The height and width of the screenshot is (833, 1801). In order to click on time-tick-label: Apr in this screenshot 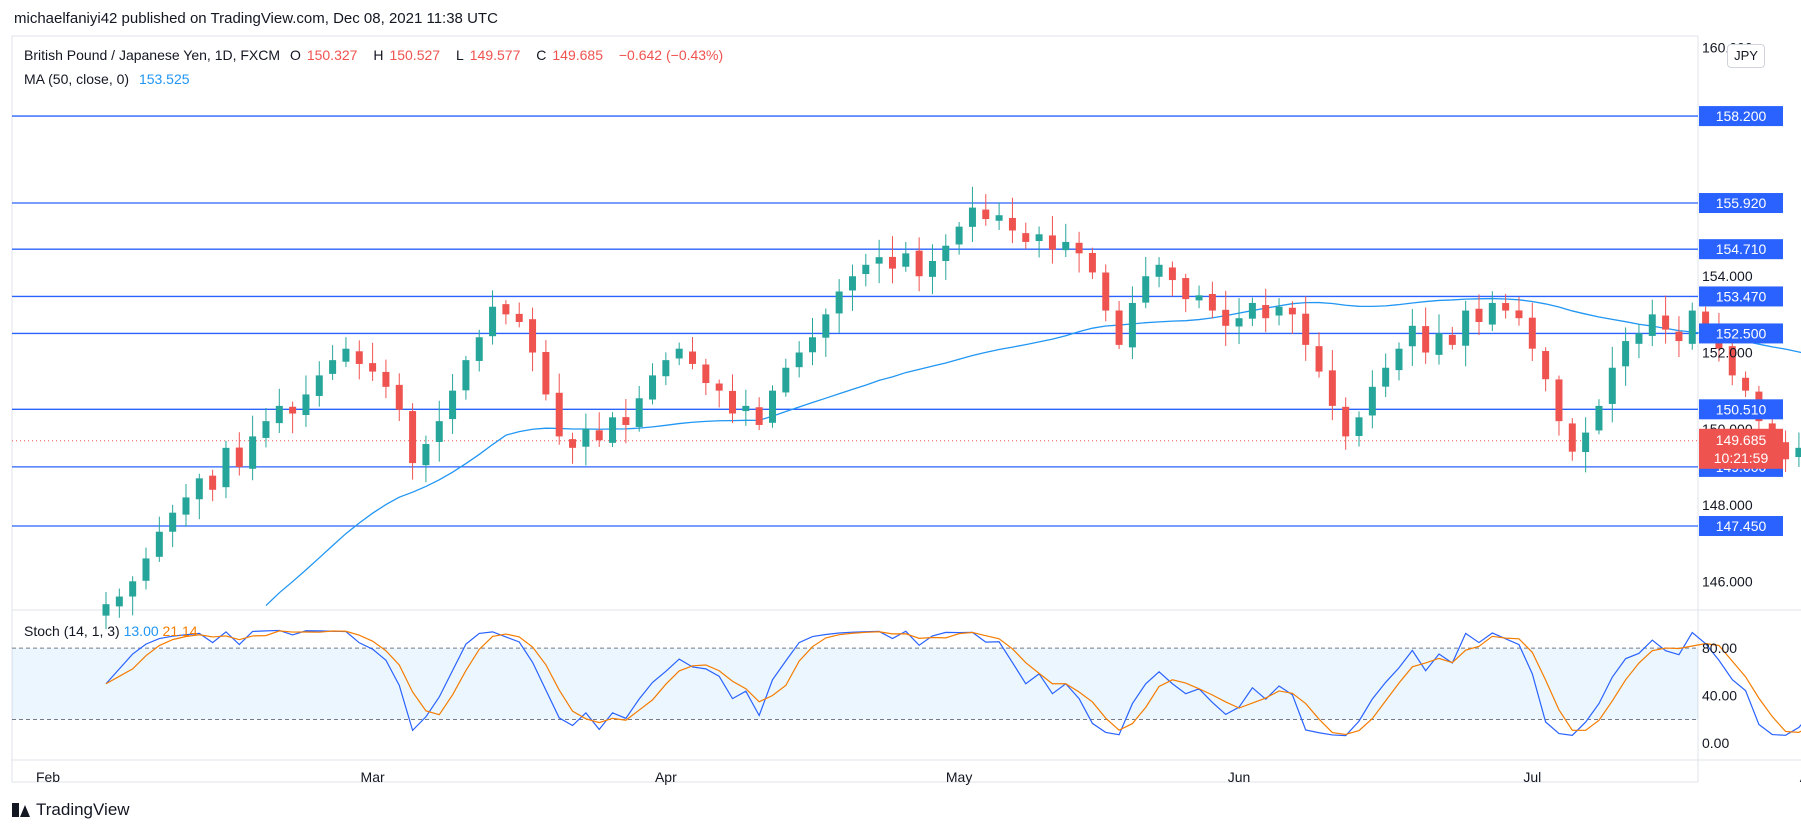, I will do `click(666, 777)`.